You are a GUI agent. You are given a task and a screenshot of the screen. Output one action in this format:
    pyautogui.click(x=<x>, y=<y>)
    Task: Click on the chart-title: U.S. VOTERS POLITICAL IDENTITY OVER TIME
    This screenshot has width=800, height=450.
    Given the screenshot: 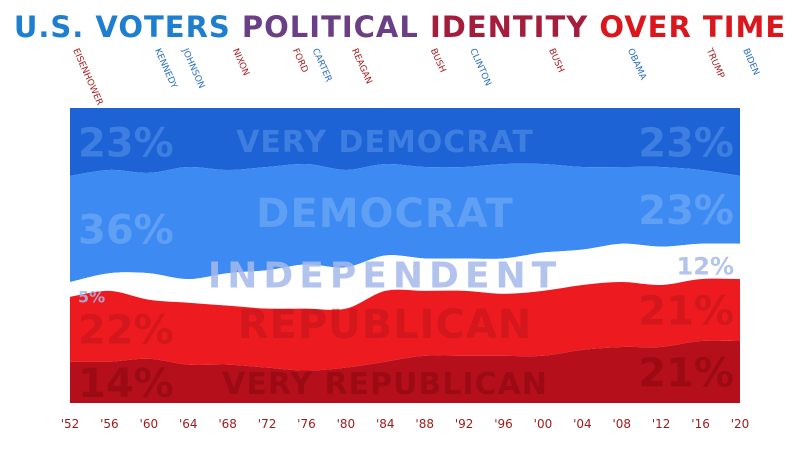 What is the action you would take?
    pyautogui.click(x=400, y=27)
    